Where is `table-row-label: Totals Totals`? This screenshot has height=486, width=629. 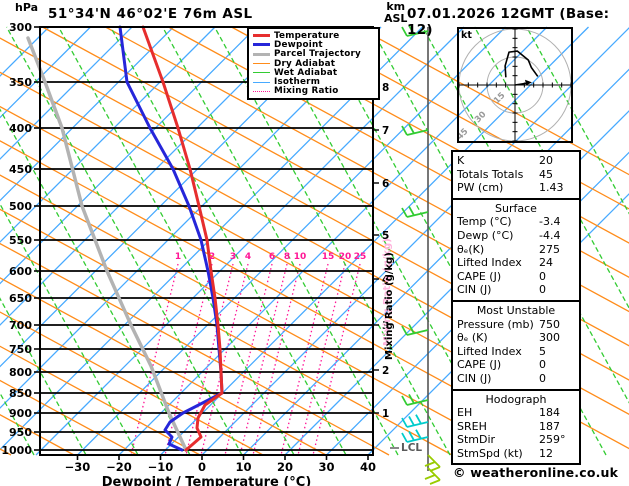
table-row-label: Totals Totals is located at coordinates (490, 174).